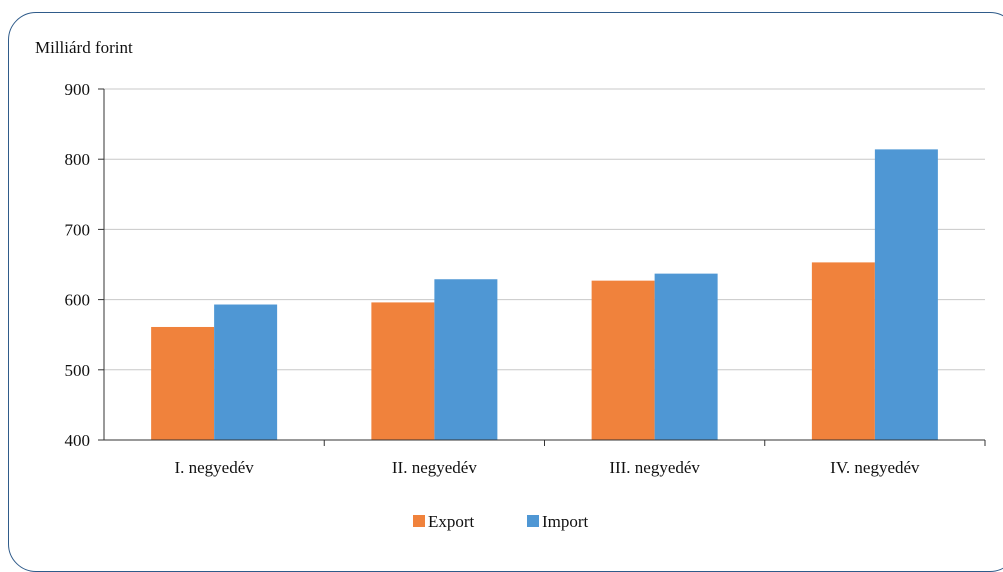 The width and height of the screenshot is (1003, 572). What do you see at coordinates (501, 521) in the screenshot?
I see `legend: Export Import` at bounding box center [501, 521].